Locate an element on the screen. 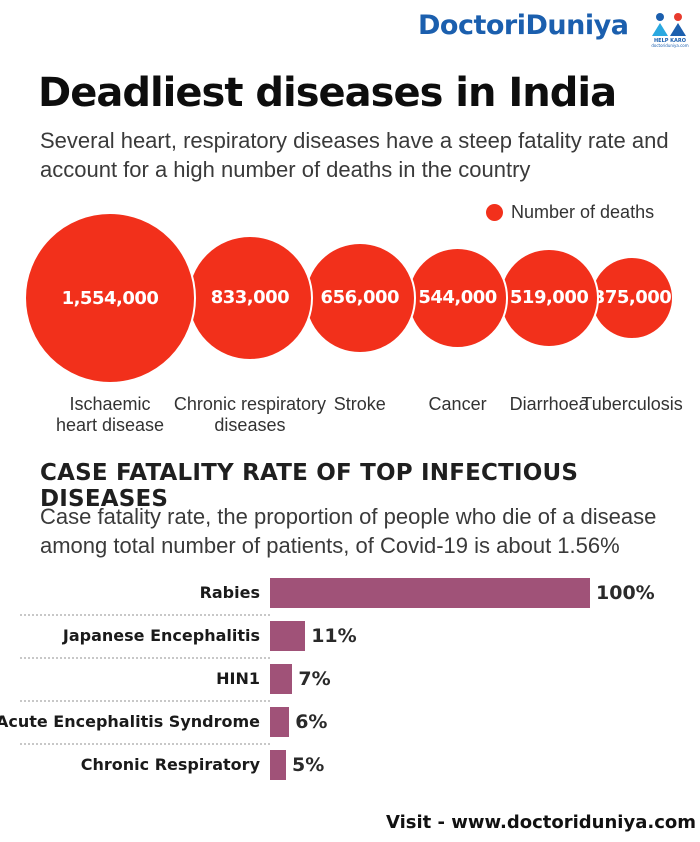  bubble-1: 833,000 is located at coordinates (250, 298).